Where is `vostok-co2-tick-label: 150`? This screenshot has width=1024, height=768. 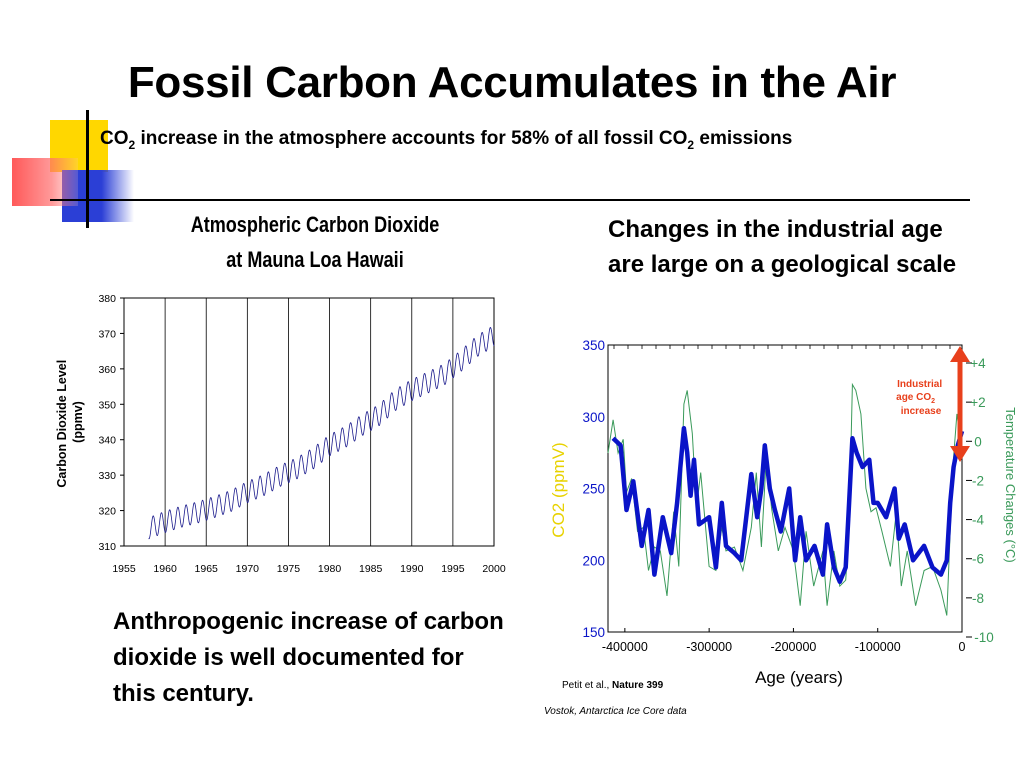 vostok-co2-tick-label: 150 is located at coordinates (593, 632).